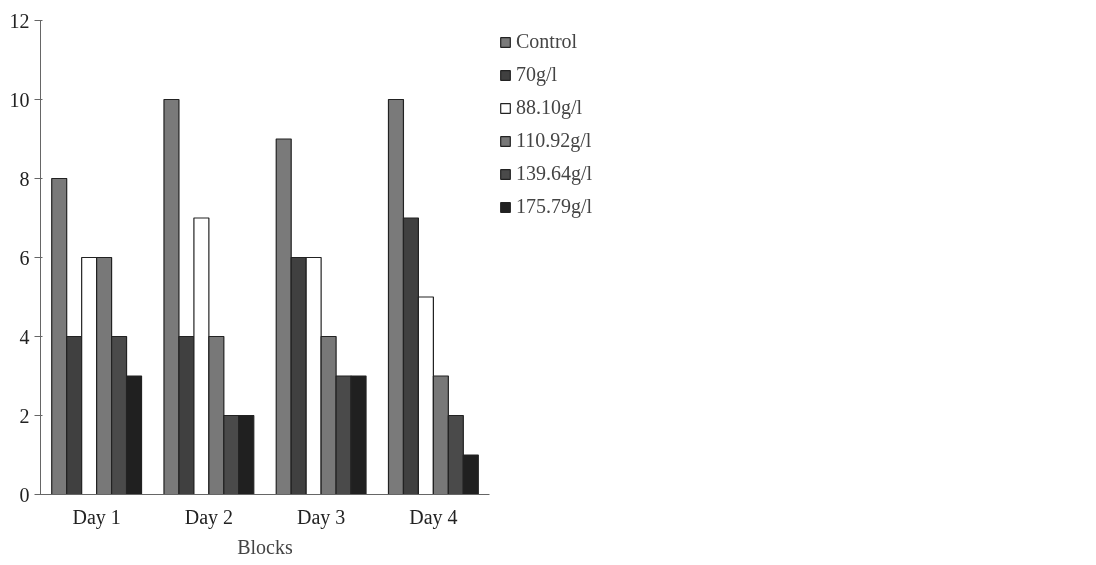 The image size is (1096, 565). I want to click on legend-label: 110.92g/l, so click(554, 140).